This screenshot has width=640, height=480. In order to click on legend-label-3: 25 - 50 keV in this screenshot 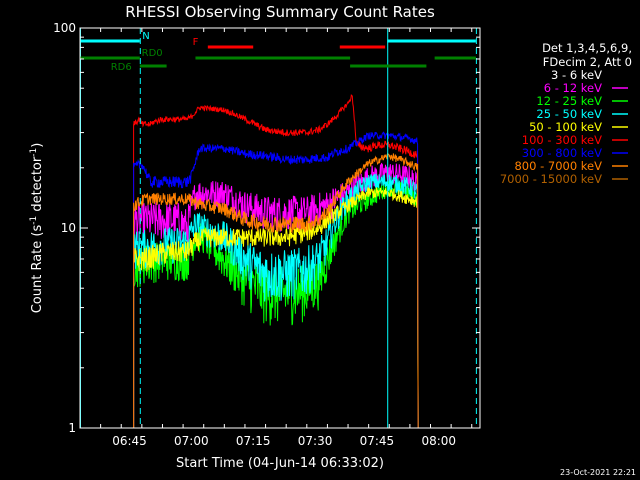, I will do `click(569, 114)`.